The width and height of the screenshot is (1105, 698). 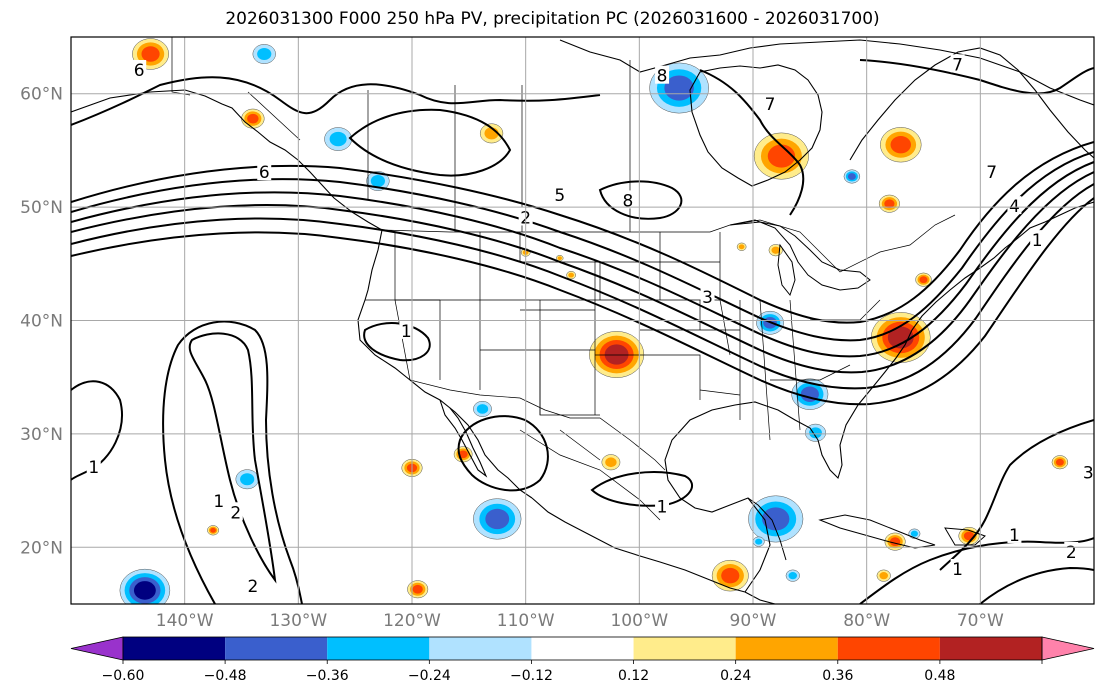 I want to click on colorbar-label: 0.48, so click(x=939, y=676).